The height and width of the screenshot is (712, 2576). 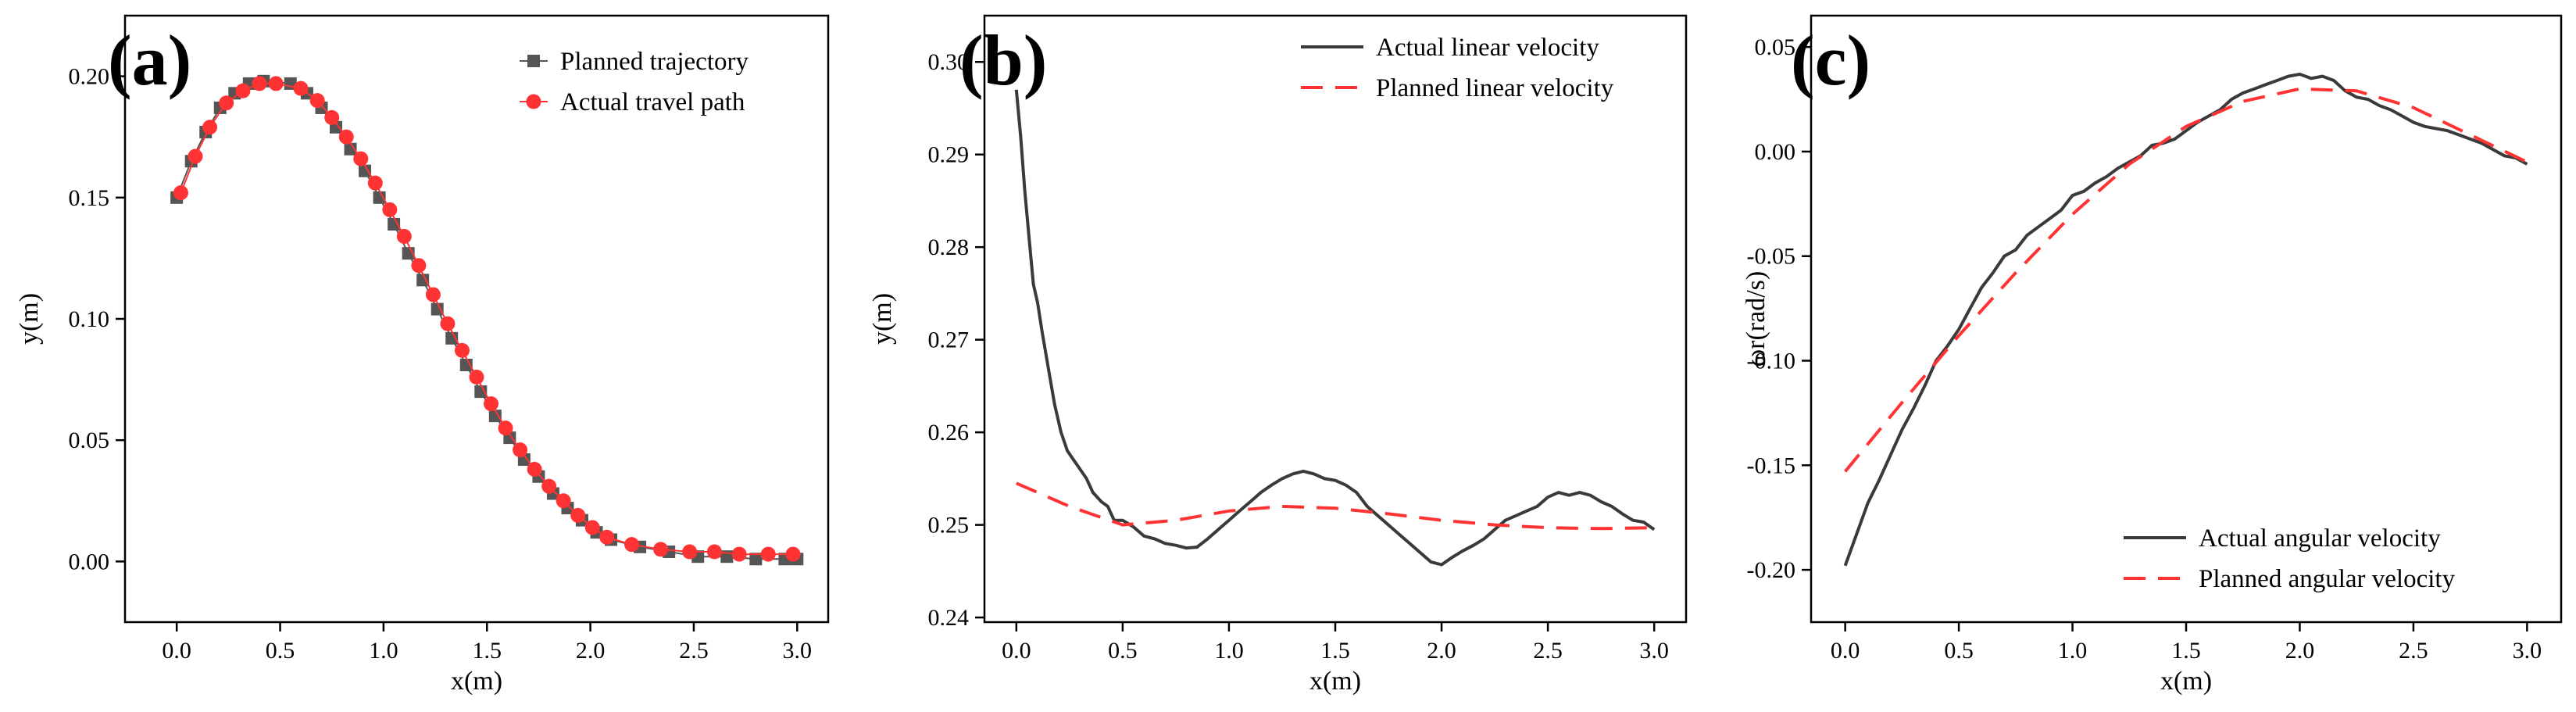 What do you see at coordinates (1495, 88) in the screenshot?
I see `legend-label: Planned linear velocity` at bounding box center [1495, 88].